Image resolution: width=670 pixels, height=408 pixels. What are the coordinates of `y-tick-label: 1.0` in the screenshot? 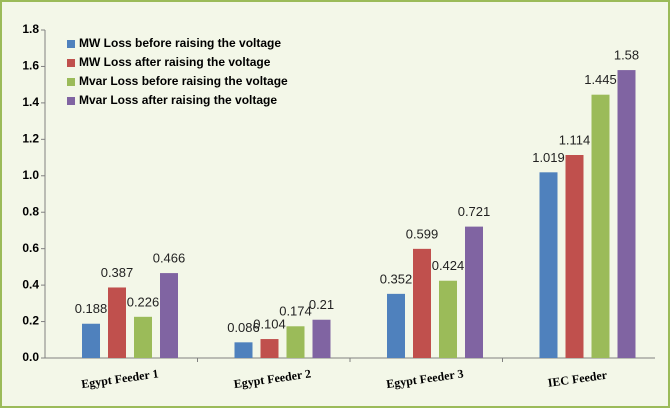 It's located at (30, 175).